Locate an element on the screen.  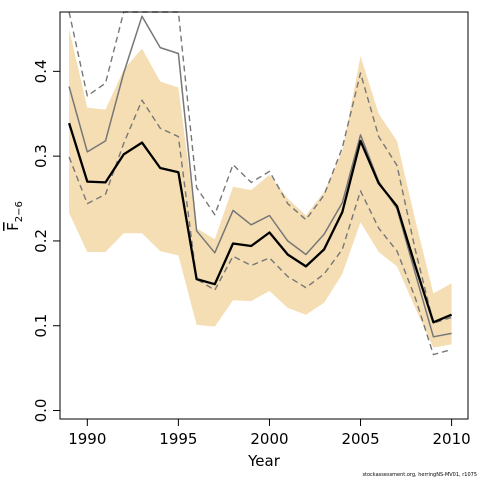
y-axis: 0.0 0.1 0.2 0.3 0.4 is located at coordinates (46, 240).